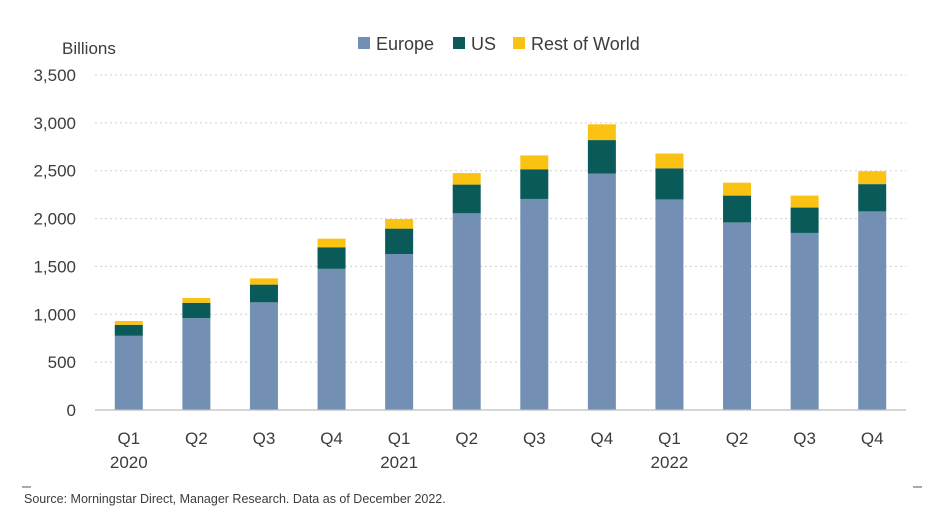  Describe the element at coordinates (519, 43) in the screenshot. I see `legend-swatch-rest-of-world` at that location.